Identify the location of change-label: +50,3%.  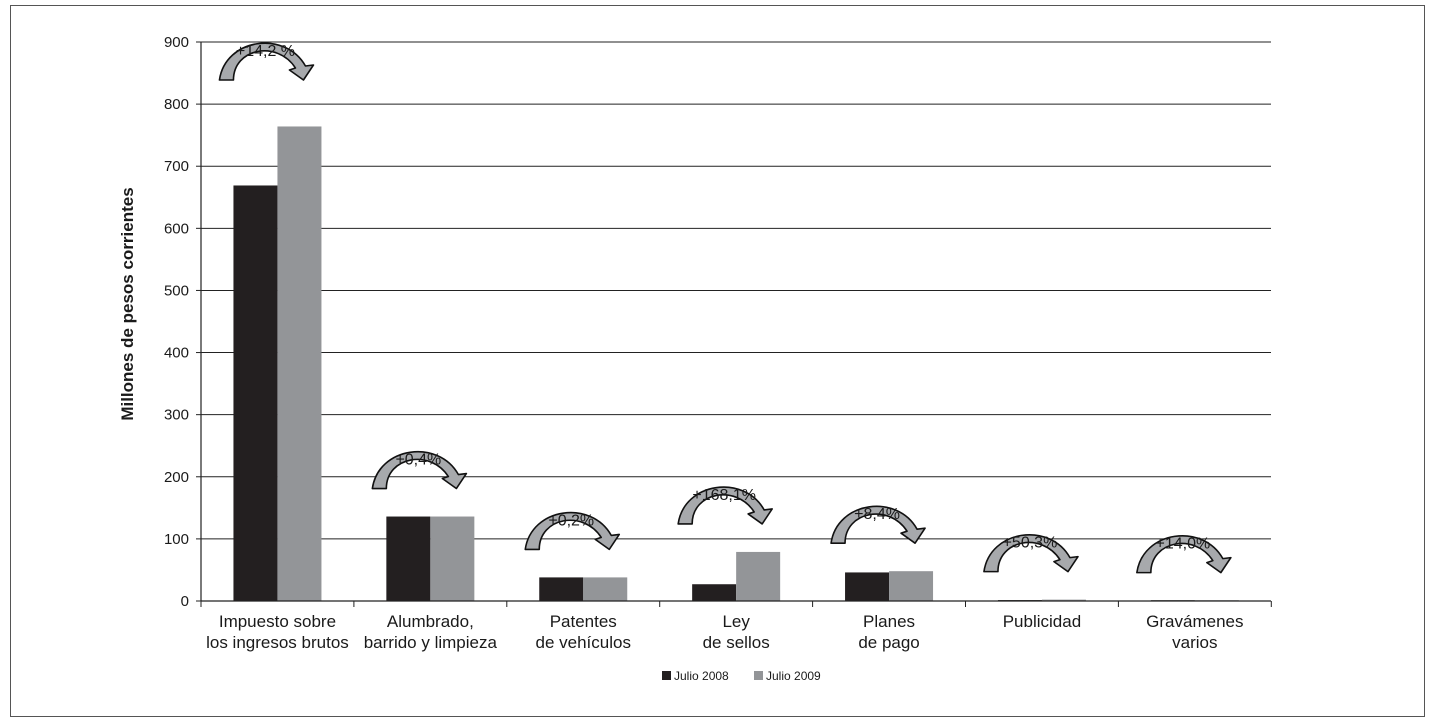
(1030, 543).